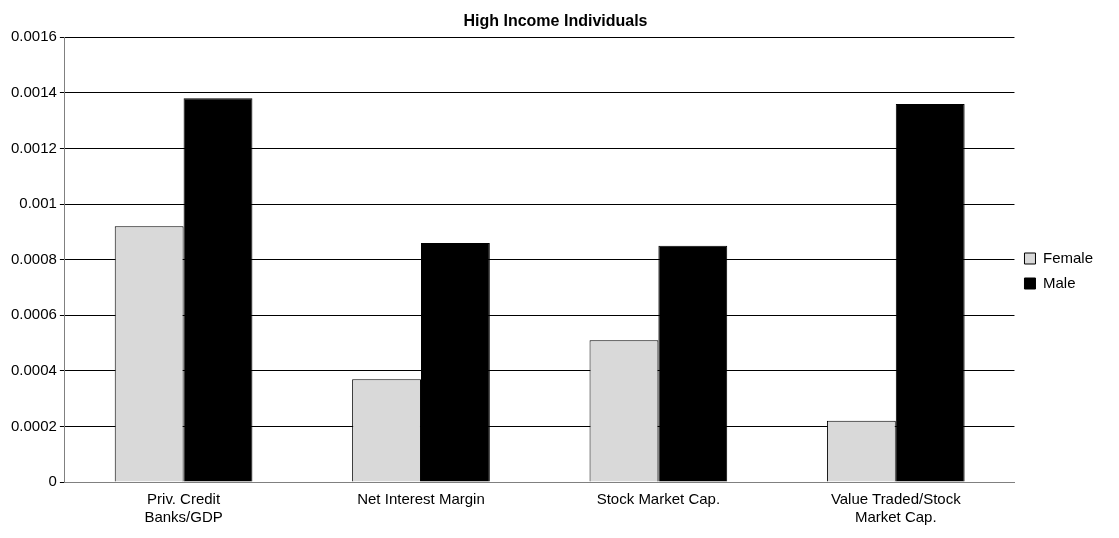 Image resolution: width=1119 pixels, height=538 pixels. Describe the element at coordinates (52, 481) in the screenshot. I see `y-tick-label: 0` at that location.